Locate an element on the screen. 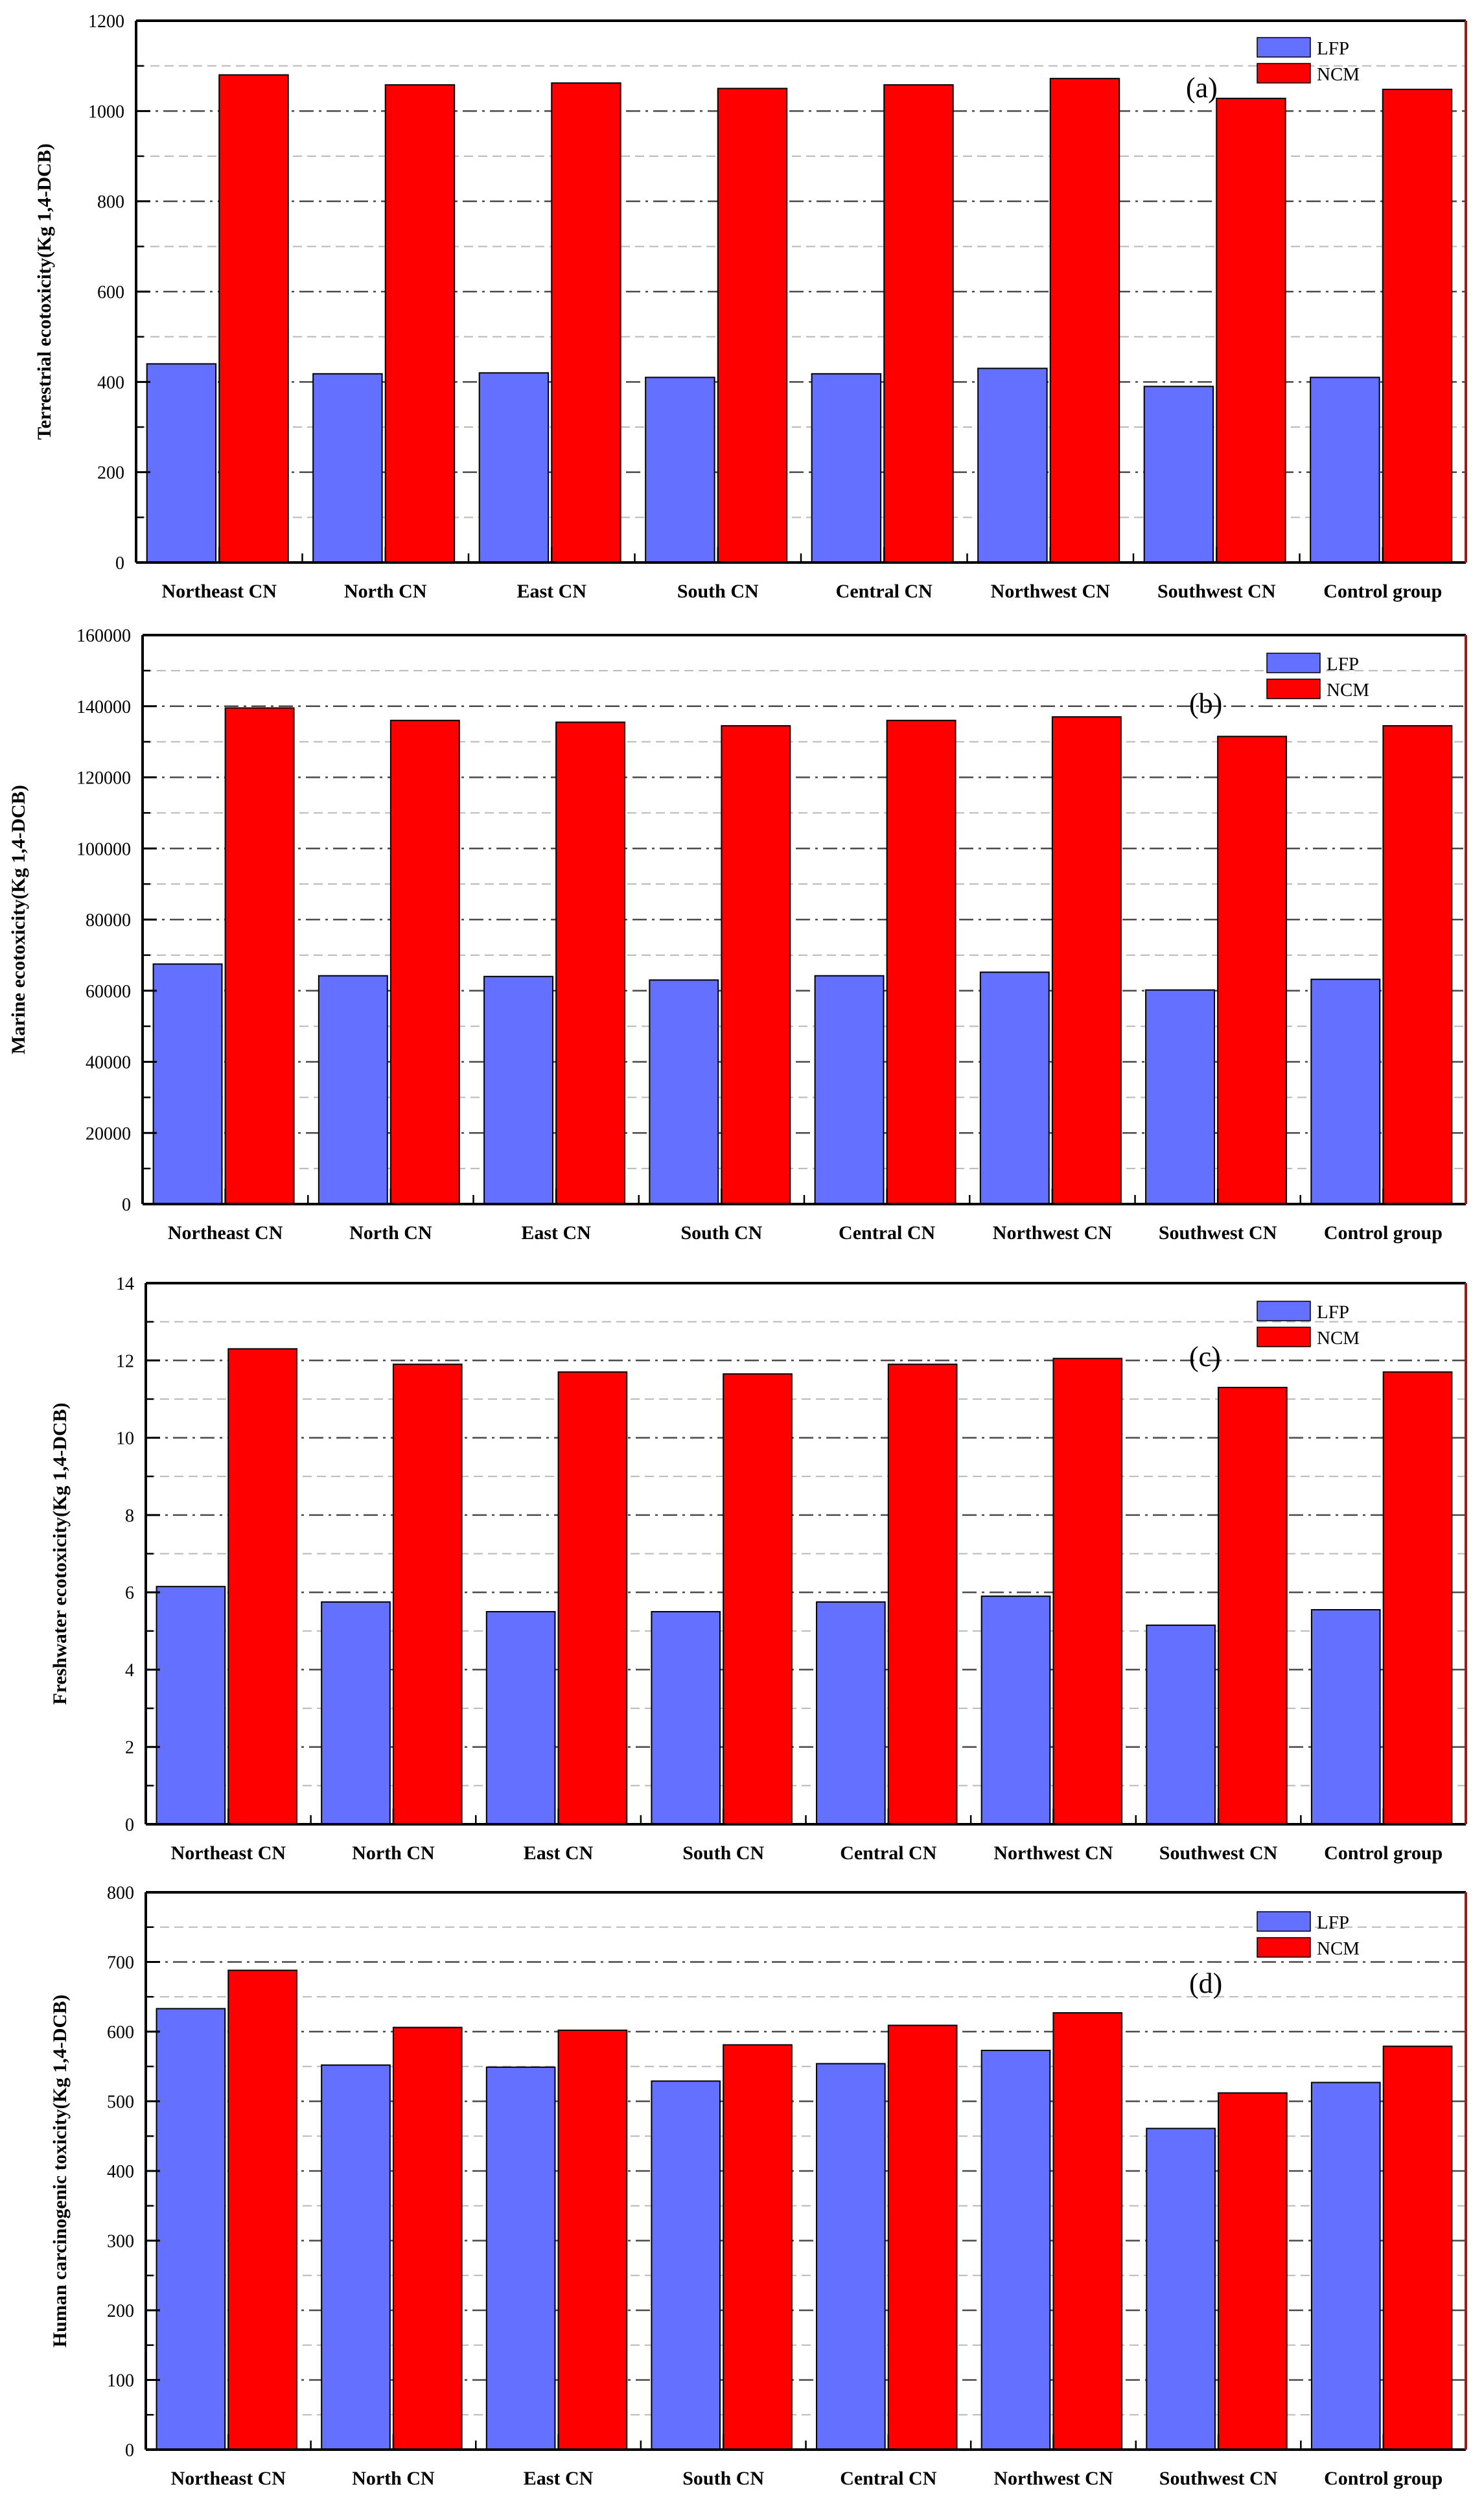 This screenshot has height=2506, width=1484. y-tick-label: 20000 is located at coordinates (108, 1134).